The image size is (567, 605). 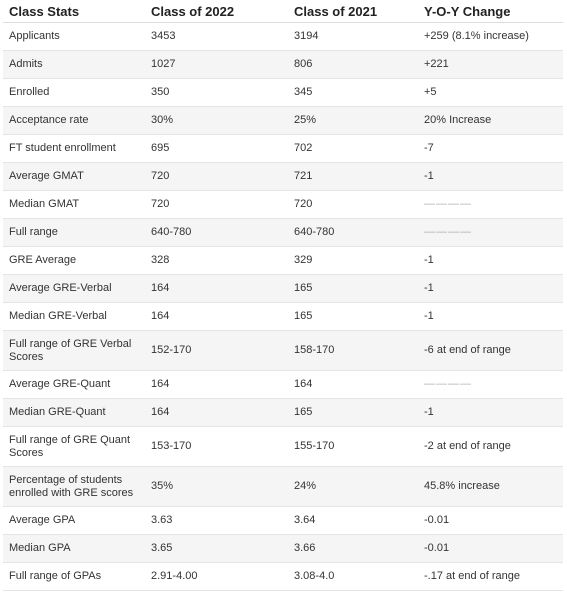 I want to click on value-2021: 155-170, so click(x=353, y=446).